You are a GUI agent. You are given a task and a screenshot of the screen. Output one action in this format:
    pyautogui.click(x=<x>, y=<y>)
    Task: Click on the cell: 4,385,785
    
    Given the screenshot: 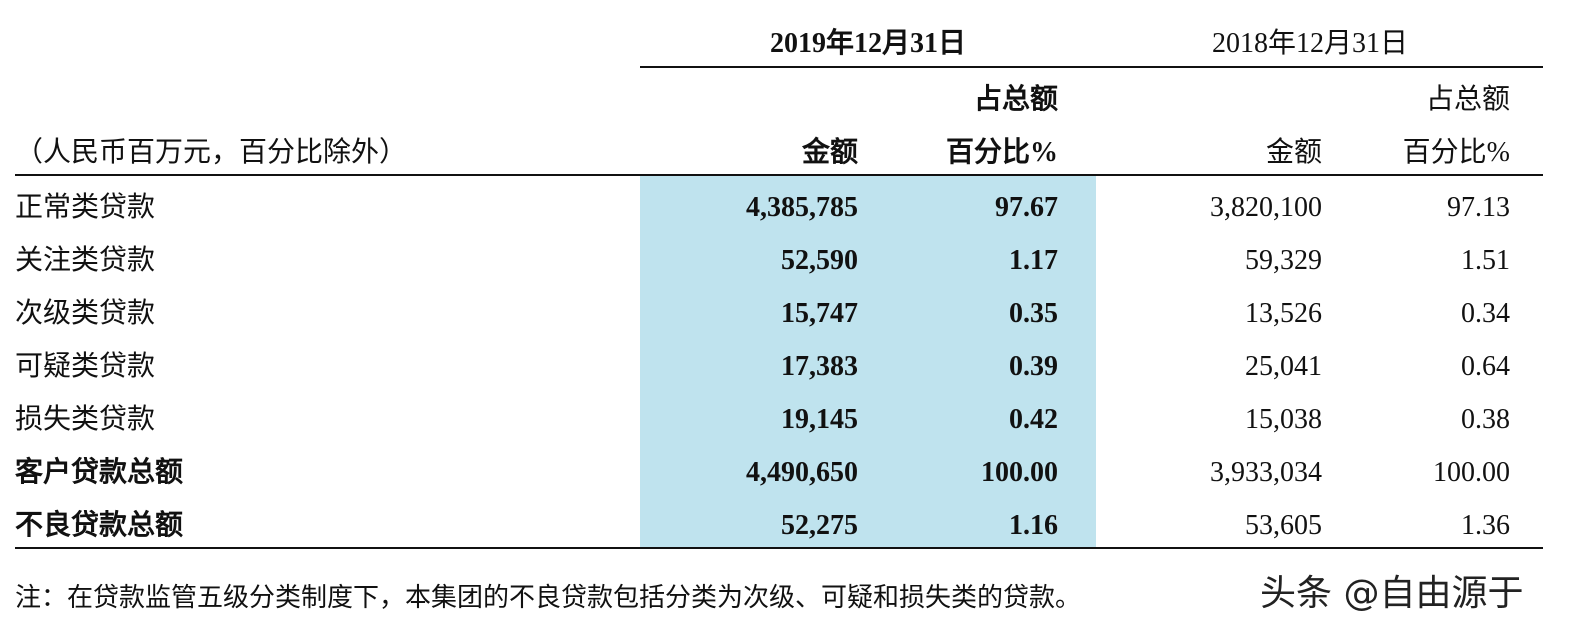 What is the action you would take?
    pyautogui.click(x=802, y=207)
    